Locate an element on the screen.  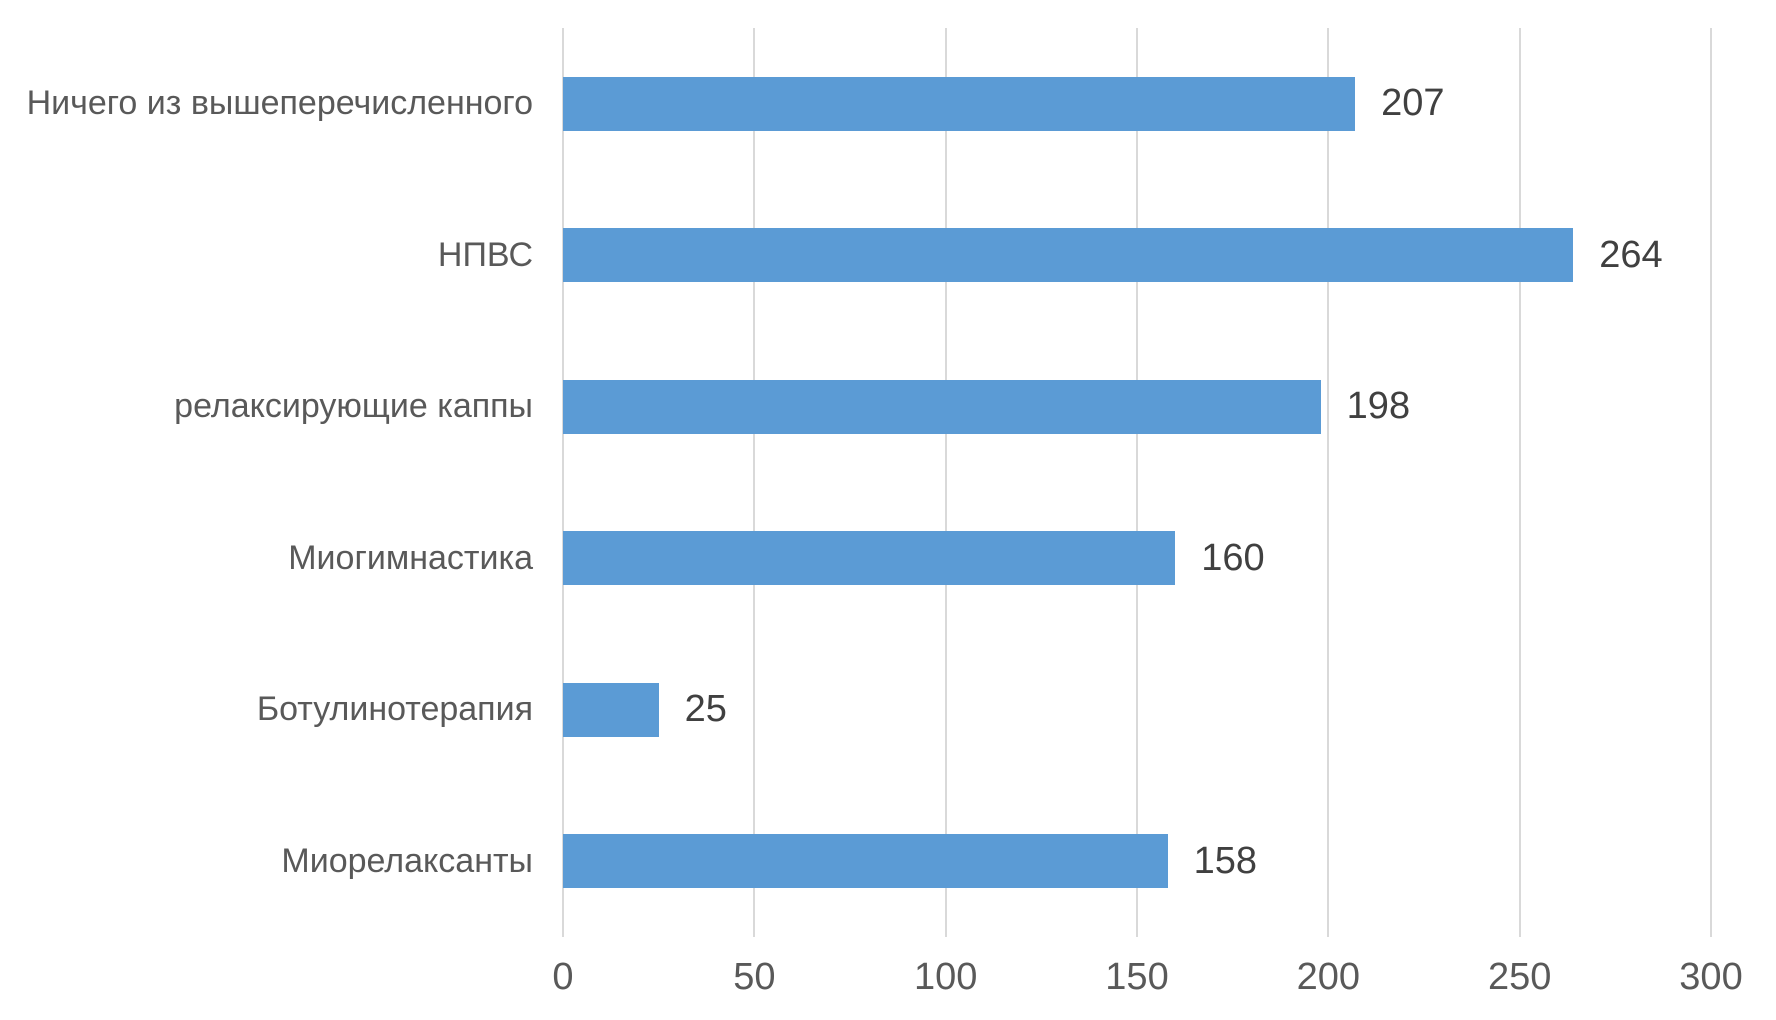
x-tick-label: 150 is located at coordinates (1137, 977).